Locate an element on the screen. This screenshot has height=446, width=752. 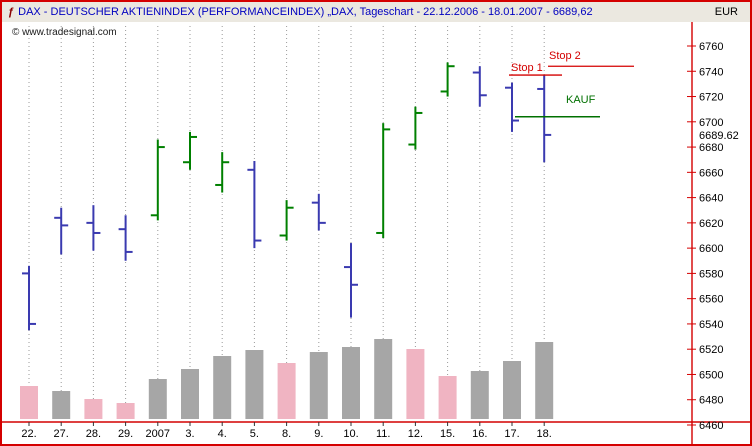
y-tick-label: 6500 is located at coordinates (711, 375).